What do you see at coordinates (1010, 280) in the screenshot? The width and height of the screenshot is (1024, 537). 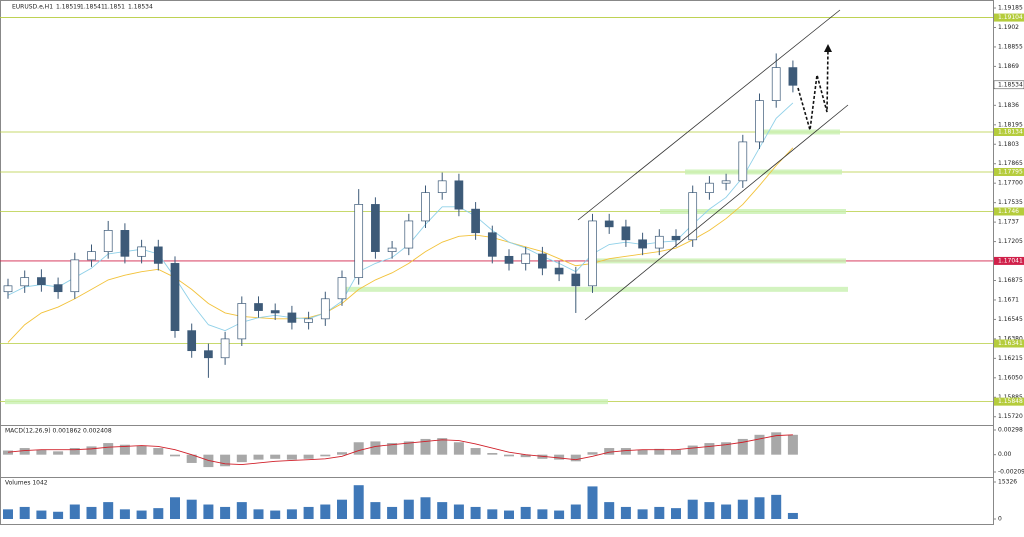 I see `y-tick-label: 1.16875` at bounding box center [1010, 280].